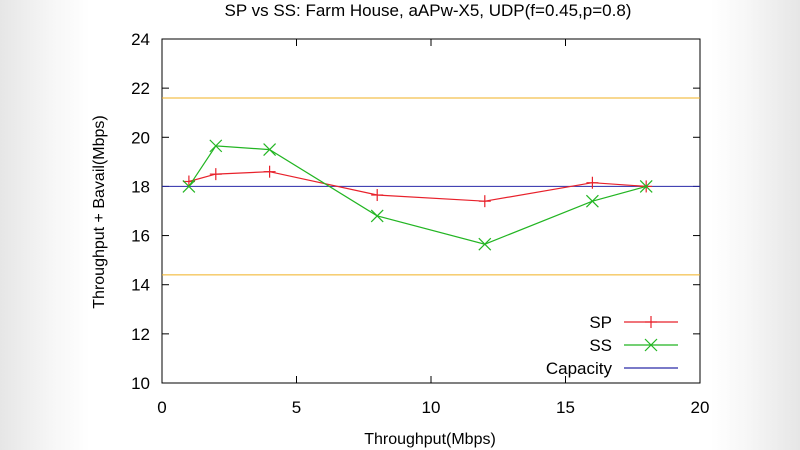 This screenshot has height=450, width=800. Describe the element at coordinates (140, 334) in the screenshot. I see `y-tick-label: 12` at that location.